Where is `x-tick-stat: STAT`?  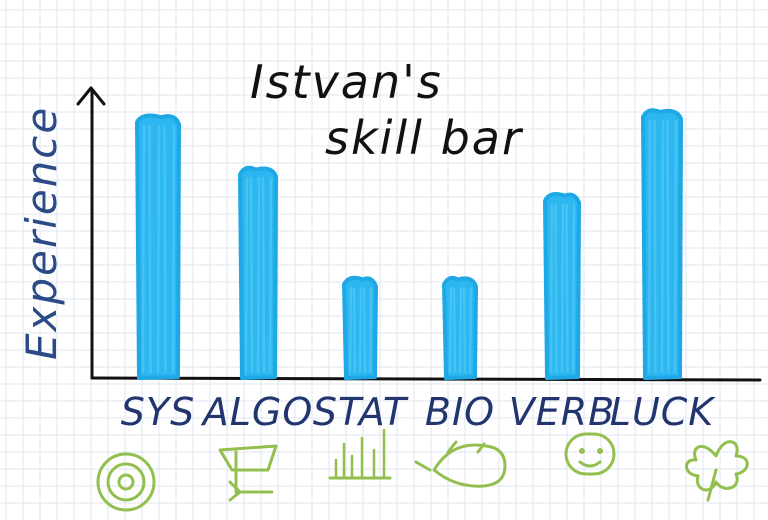 x-tick-stat: STAT is located at coordinates (361, 412).